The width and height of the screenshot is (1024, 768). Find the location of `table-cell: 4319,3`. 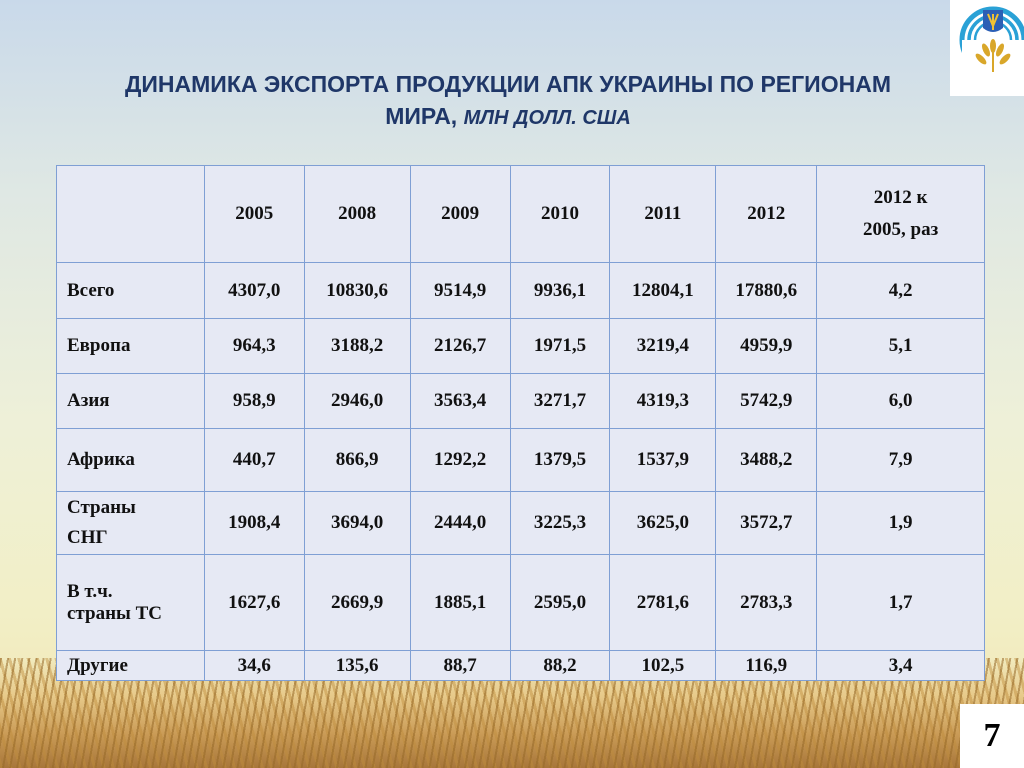

table-cell: 4319,3 is located at coordinates (663, 401).